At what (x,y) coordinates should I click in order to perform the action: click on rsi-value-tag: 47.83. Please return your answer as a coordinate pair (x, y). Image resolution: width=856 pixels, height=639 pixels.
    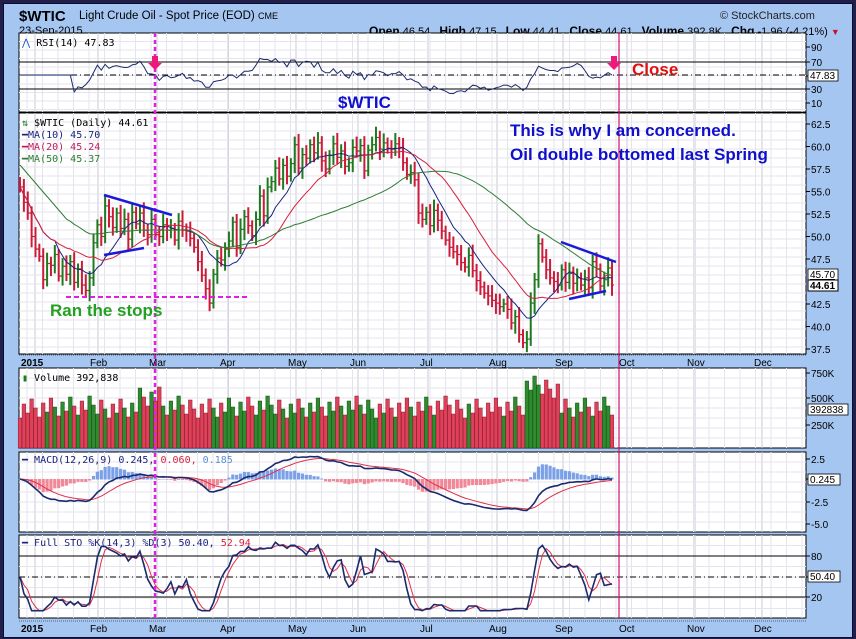
    Looking at the image, I should click on (823, 75).